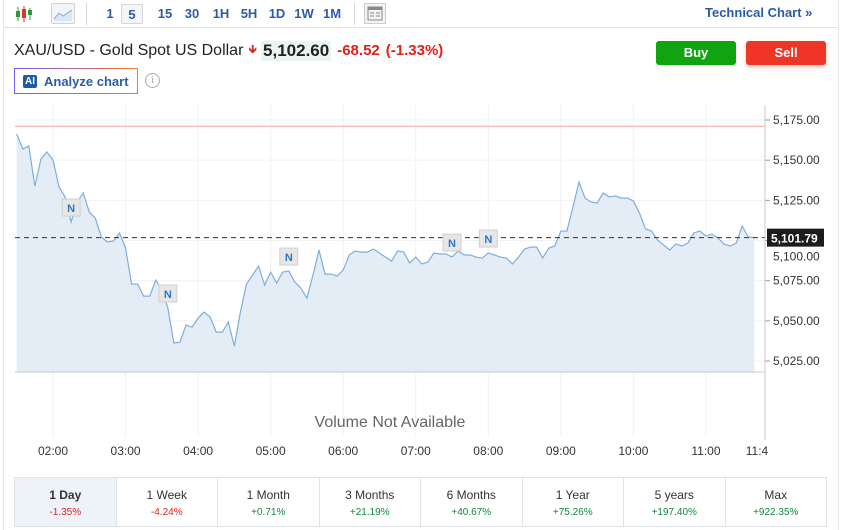  I want to click on period-change: +922.35%, so click(776, 512).